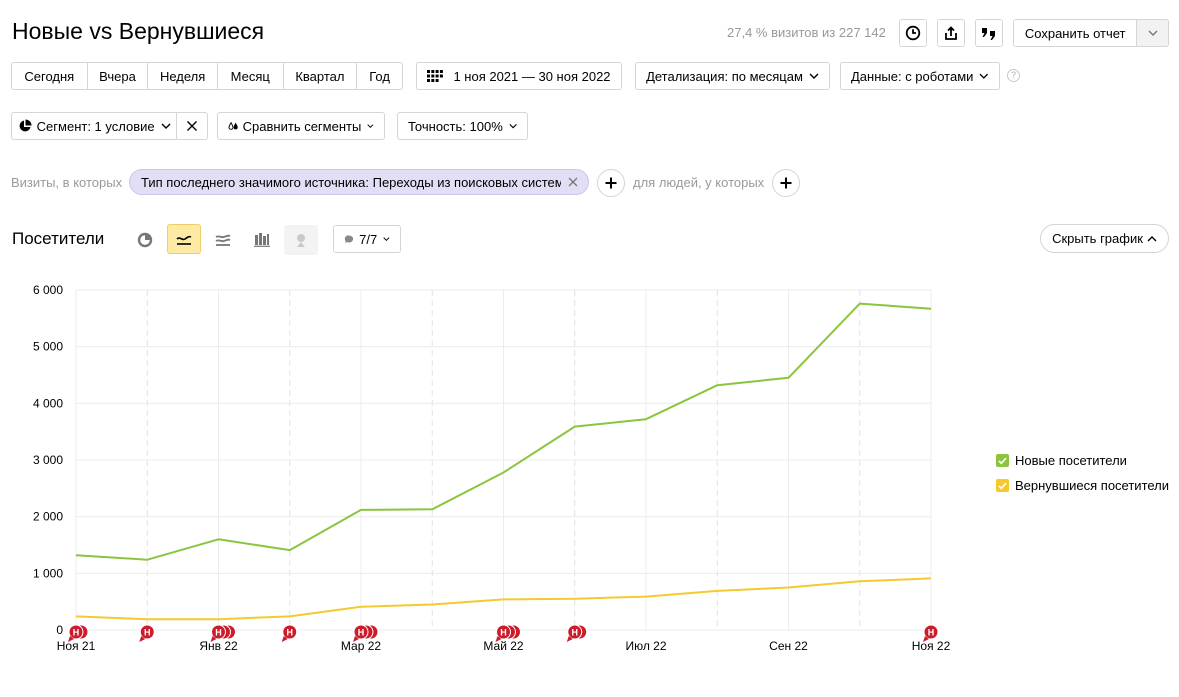 The height and width of the screenshot is (697, 1179). What do you see at coordinates (1013, 75) in the screenshot?
I see `help-icon: ?` at bounding box center [1013, 75].